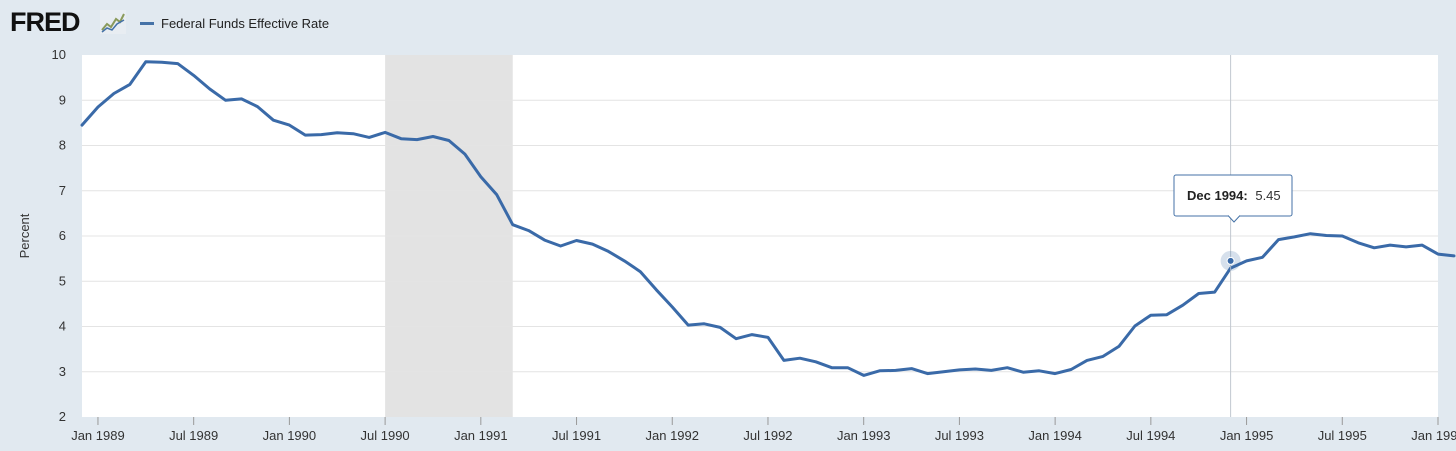  I want to click on x-tick-label: Jul 1989, so click(193, 435).